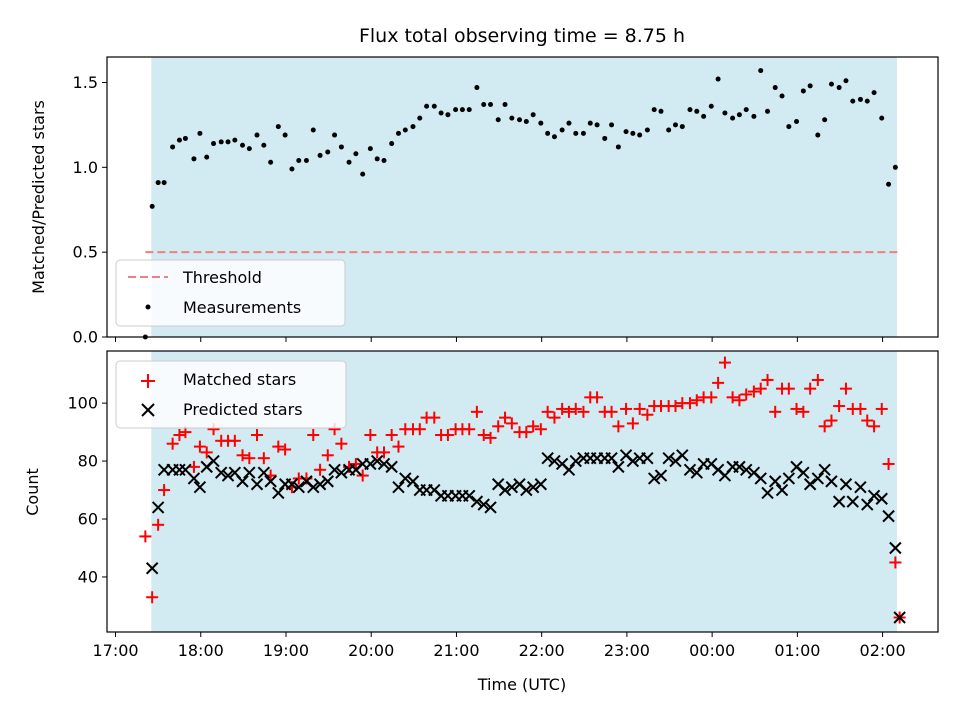 Image resolution: width=960 pixels, height=720 pixels. What do you see at coordinates (222, 277) in the screenshot?
I see `threshold-legend-label: Threshold` at bounding box center [222, 277].